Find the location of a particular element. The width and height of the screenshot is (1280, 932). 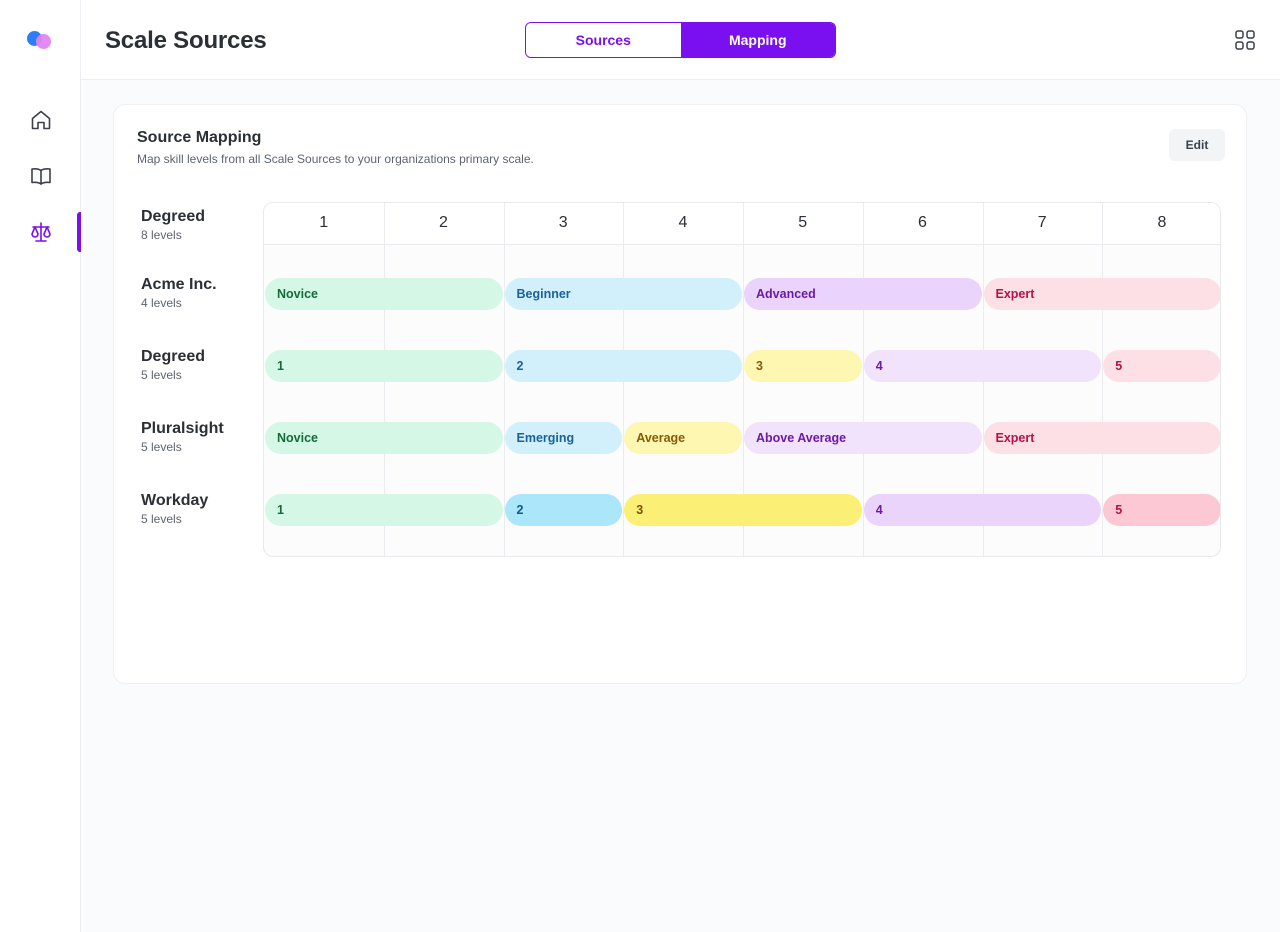

home-icon is located at coordinates (40, 120).